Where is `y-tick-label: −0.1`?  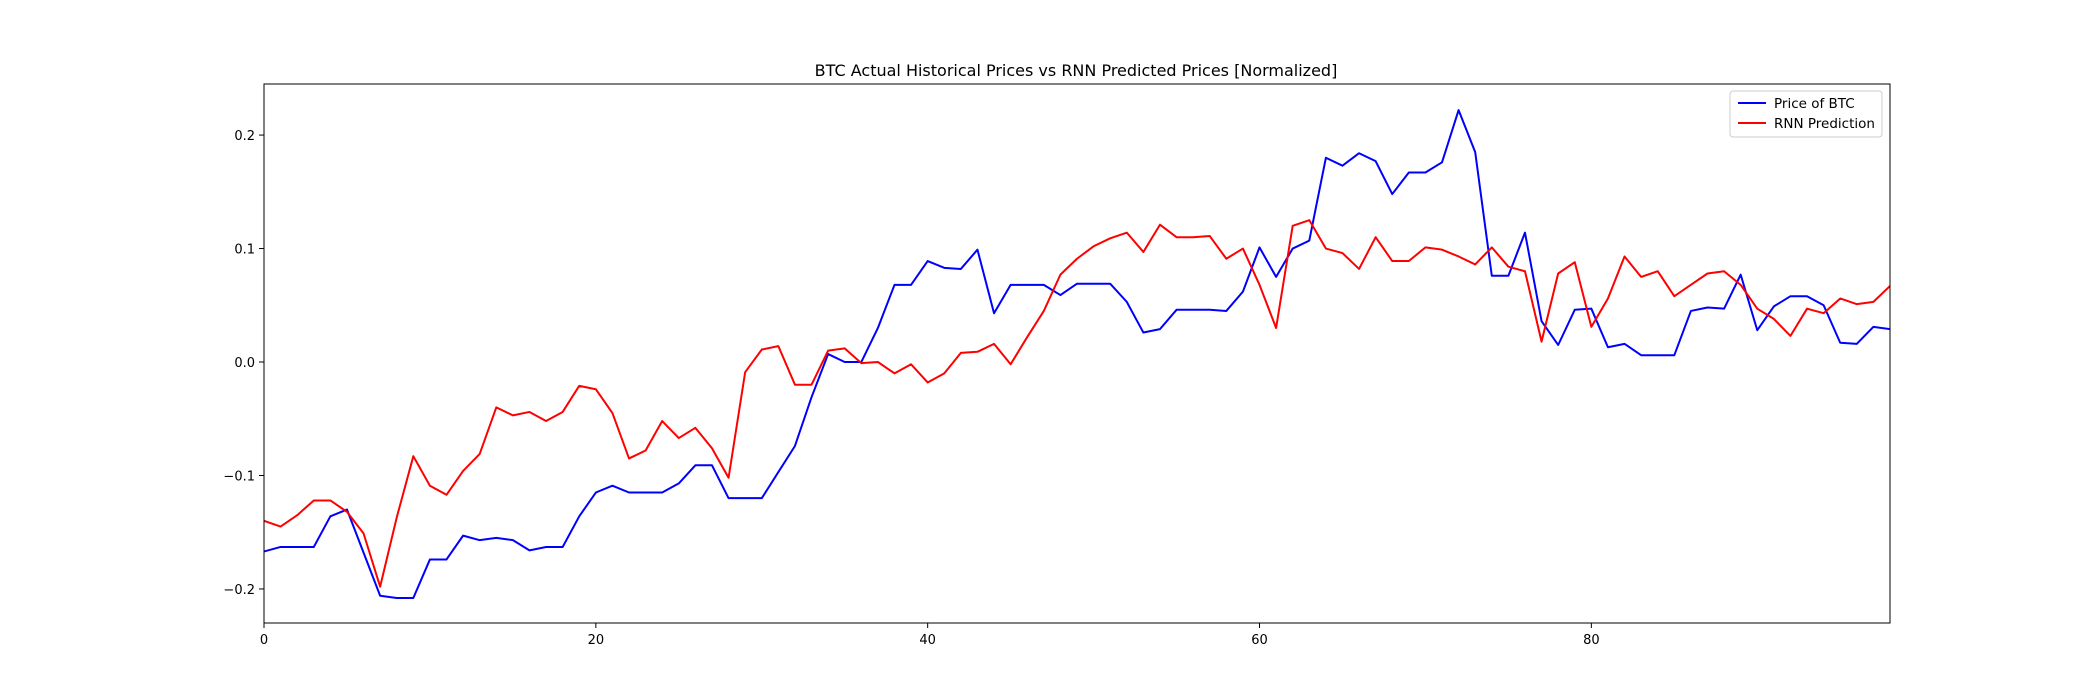
y-tick-label: −0.1 is located at coordinates (239, 476).